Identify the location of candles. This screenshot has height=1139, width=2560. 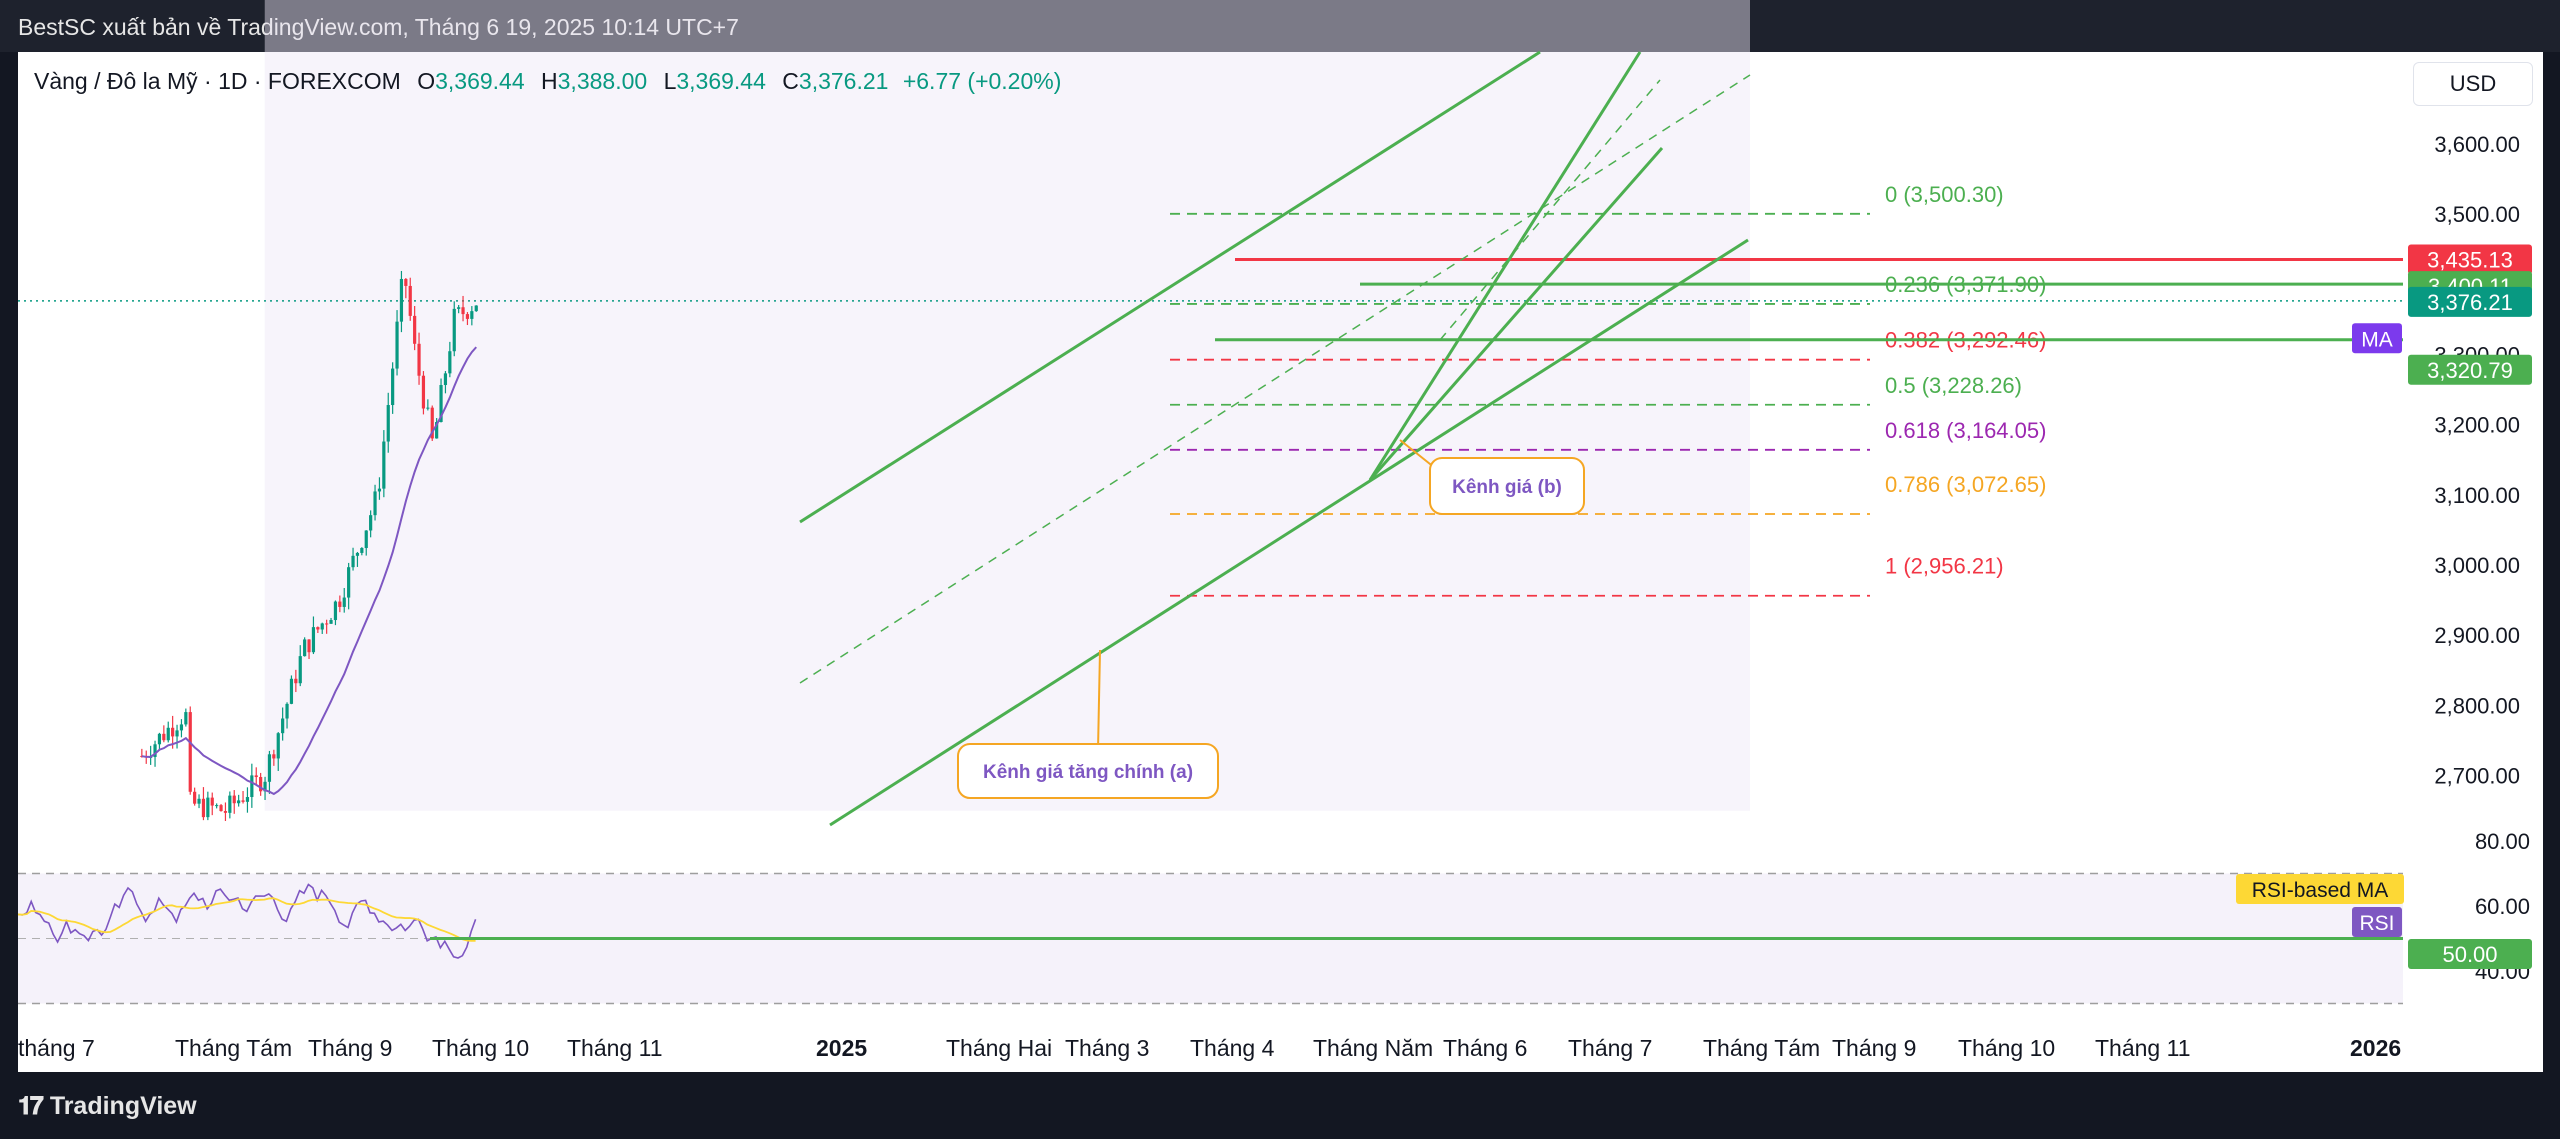
(309, 546).